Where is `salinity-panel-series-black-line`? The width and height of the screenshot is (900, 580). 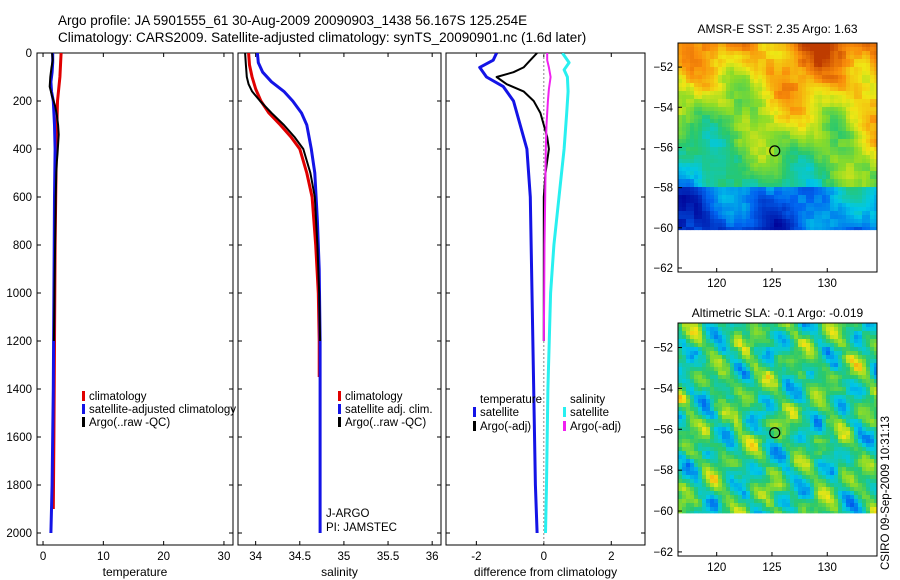 salinity-panel-series-black-line is located at coordinates (283, 197).